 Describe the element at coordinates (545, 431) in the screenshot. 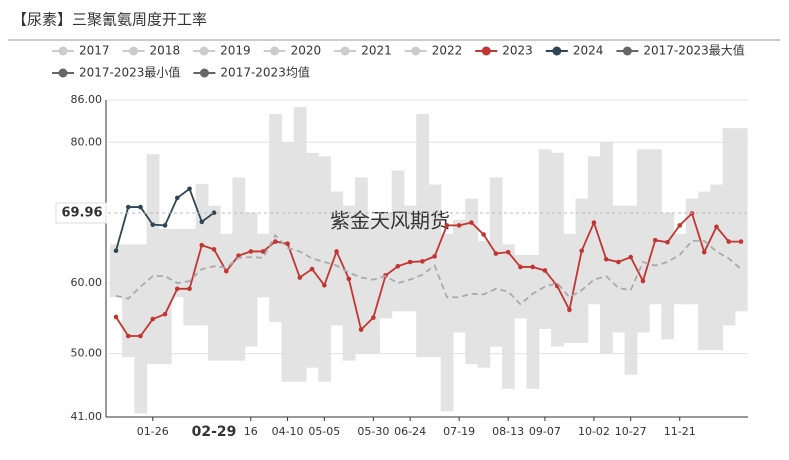

I see `x-tick-label: 09-07` at that location.